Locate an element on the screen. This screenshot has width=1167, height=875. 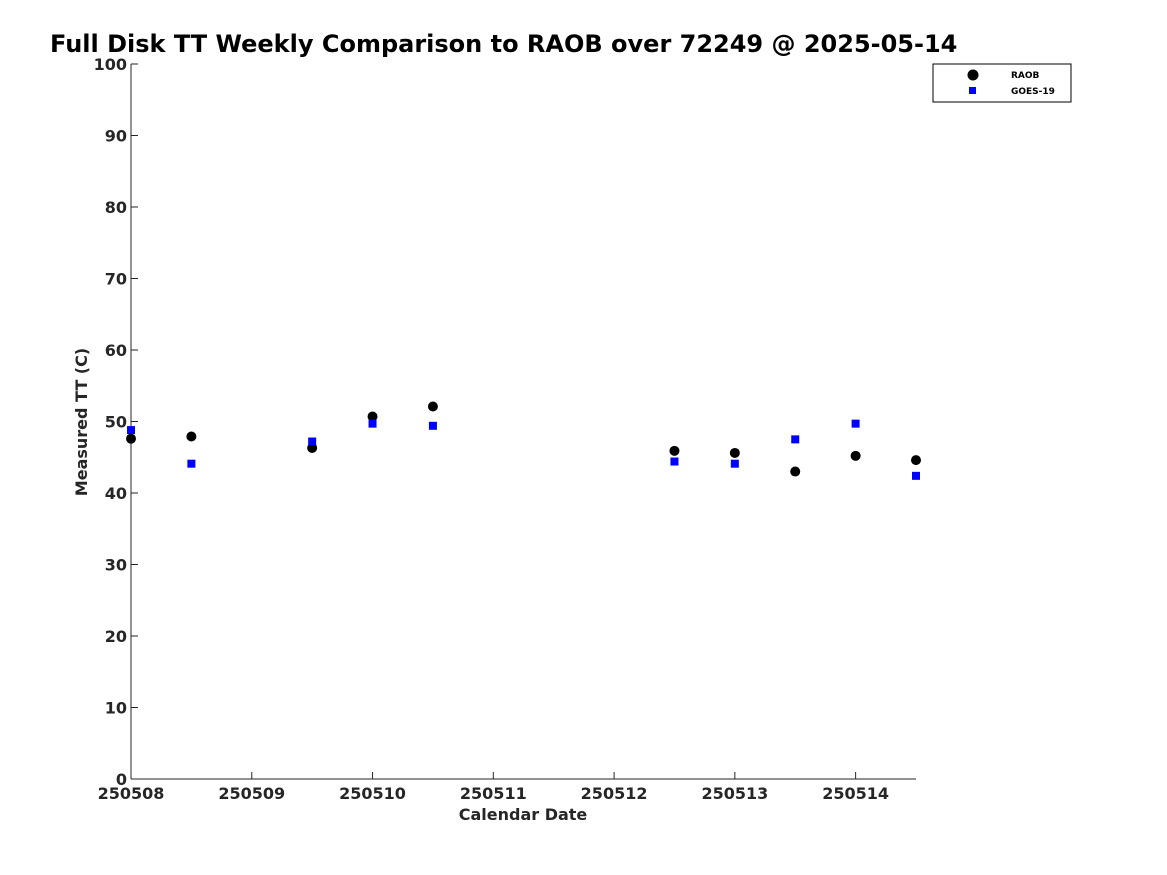
y-axis-ticks: 0 10 20 30 40 50 60 70 80 90 100 is located at coordinates (116, 422).